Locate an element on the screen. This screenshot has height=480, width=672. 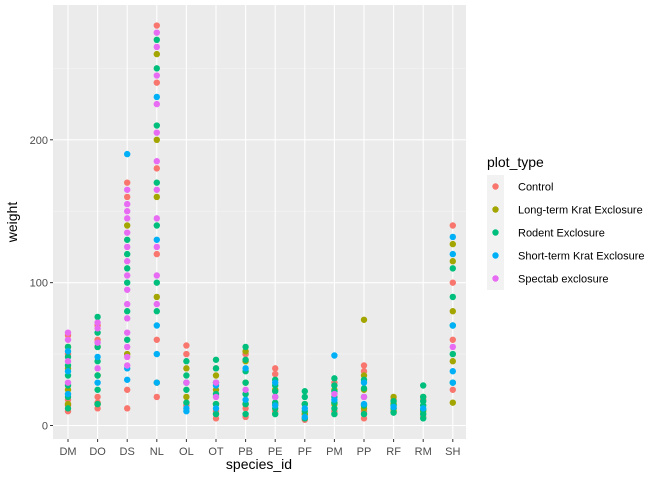
x-tick-label: OT is located at coordinates (216, 452).